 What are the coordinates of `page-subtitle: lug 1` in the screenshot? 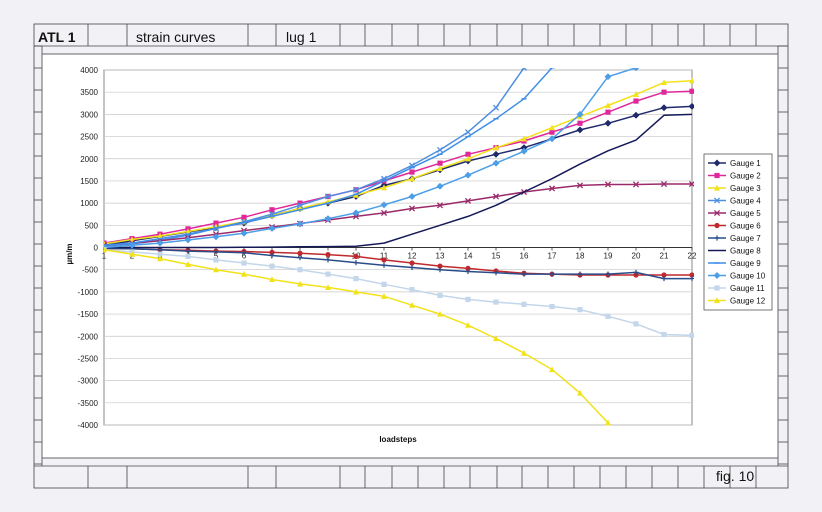 It's located at (301, 37).